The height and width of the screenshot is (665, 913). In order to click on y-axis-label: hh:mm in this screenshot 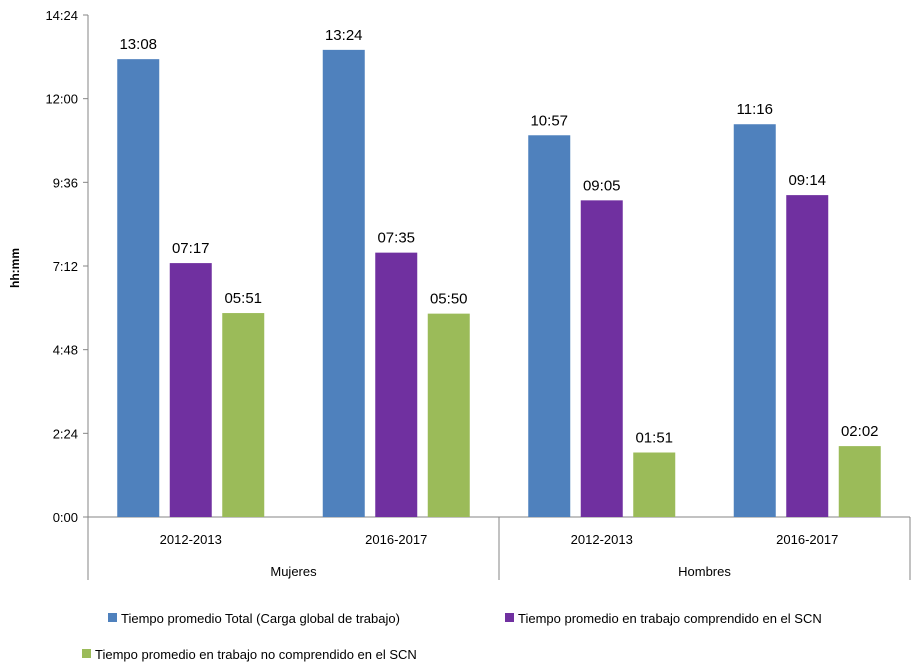, I will do `click(15, 268)`.